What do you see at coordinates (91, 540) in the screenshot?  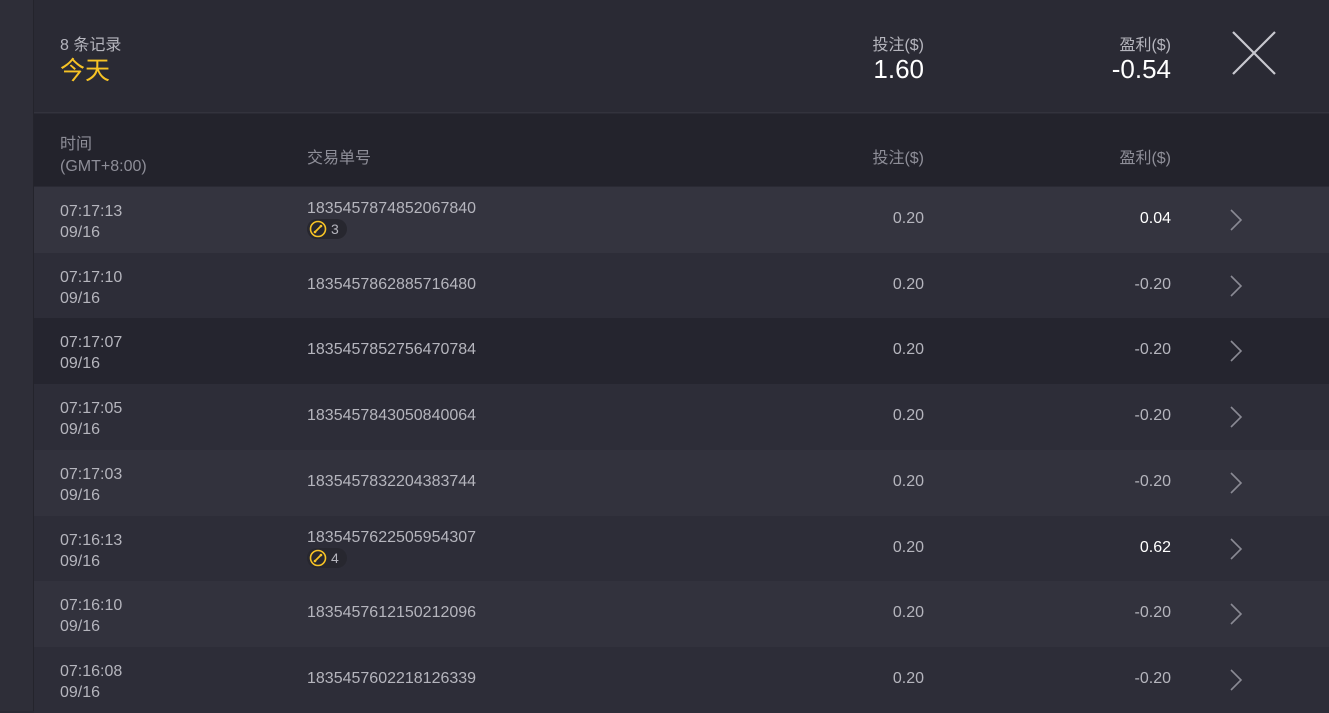 I see `time-value: 07:16:13` at bounding box center [91, 540].